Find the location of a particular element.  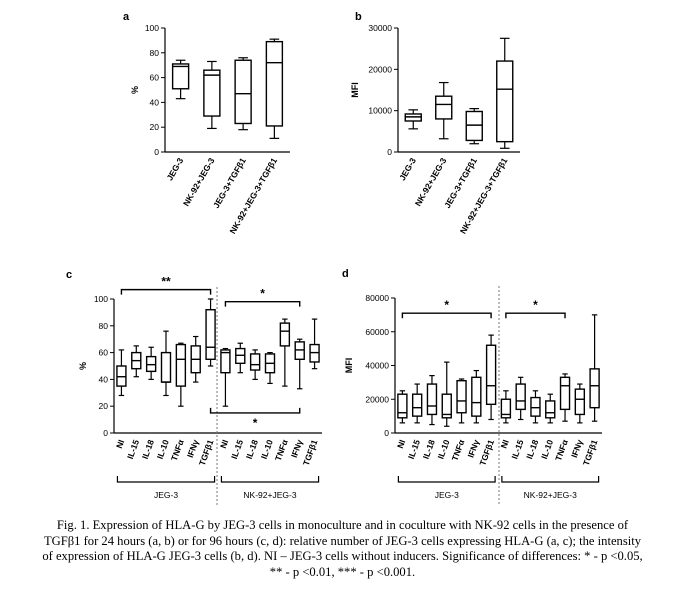

y-tick-label: 40000 is located at coordinates (377, 366).